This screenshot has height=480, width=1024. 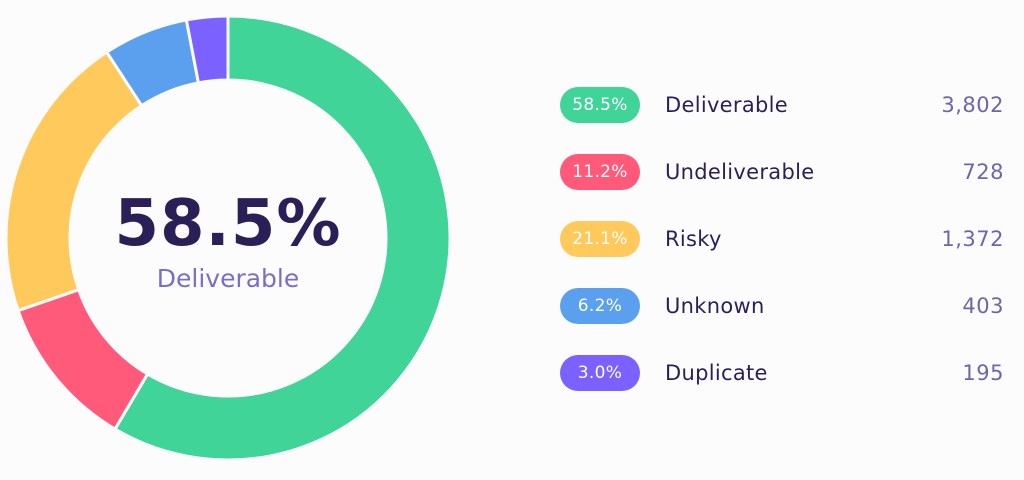 I want to click on legend-count-undeliverable: 728, so click(x=983, y=172).